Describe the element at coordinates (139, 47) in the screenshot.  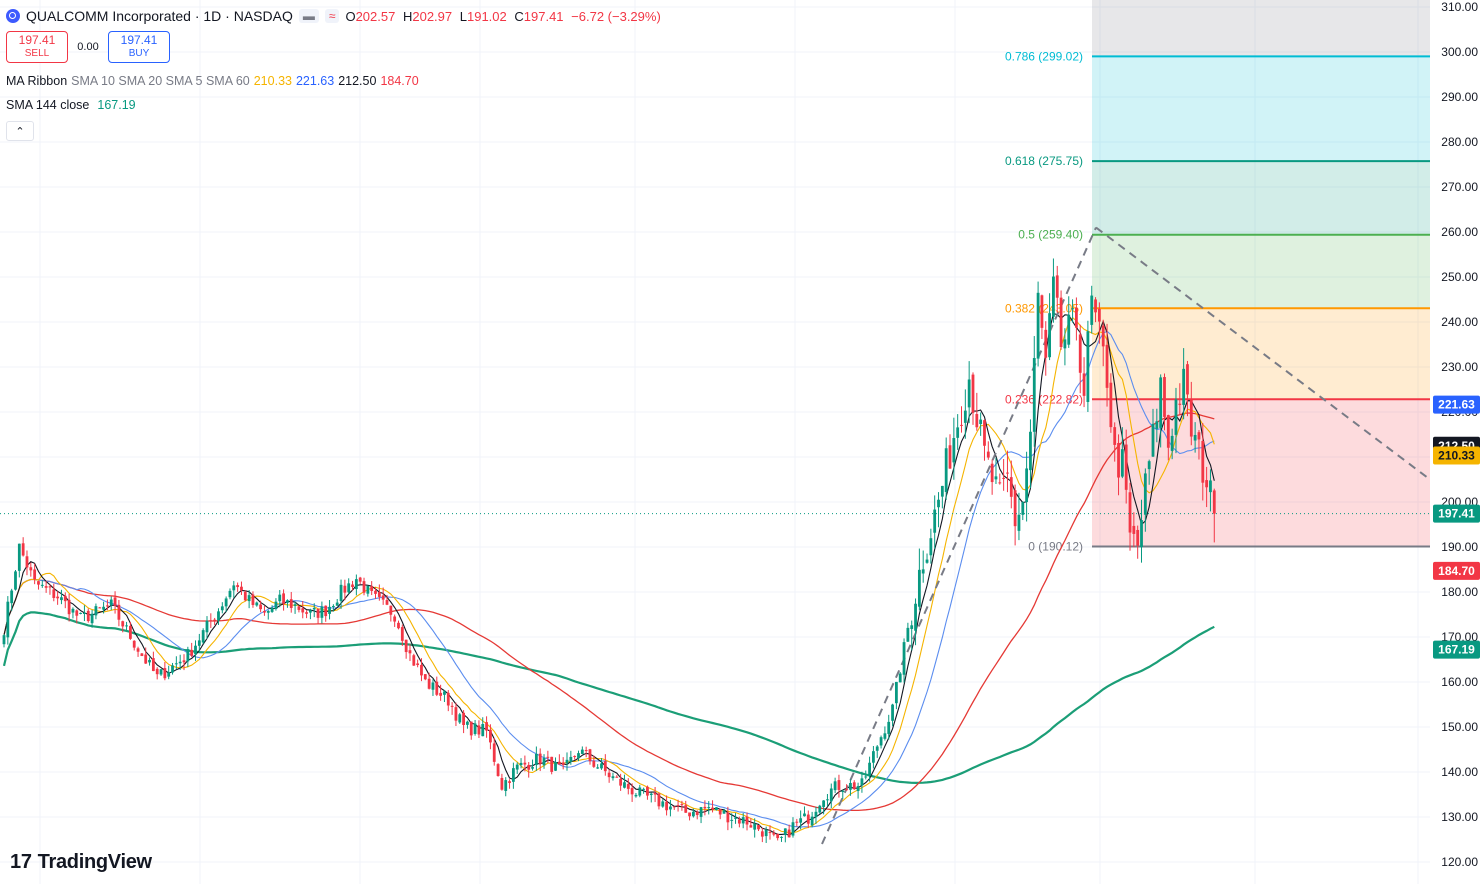
I see `buy-button: 197.41 BUY` at that location.